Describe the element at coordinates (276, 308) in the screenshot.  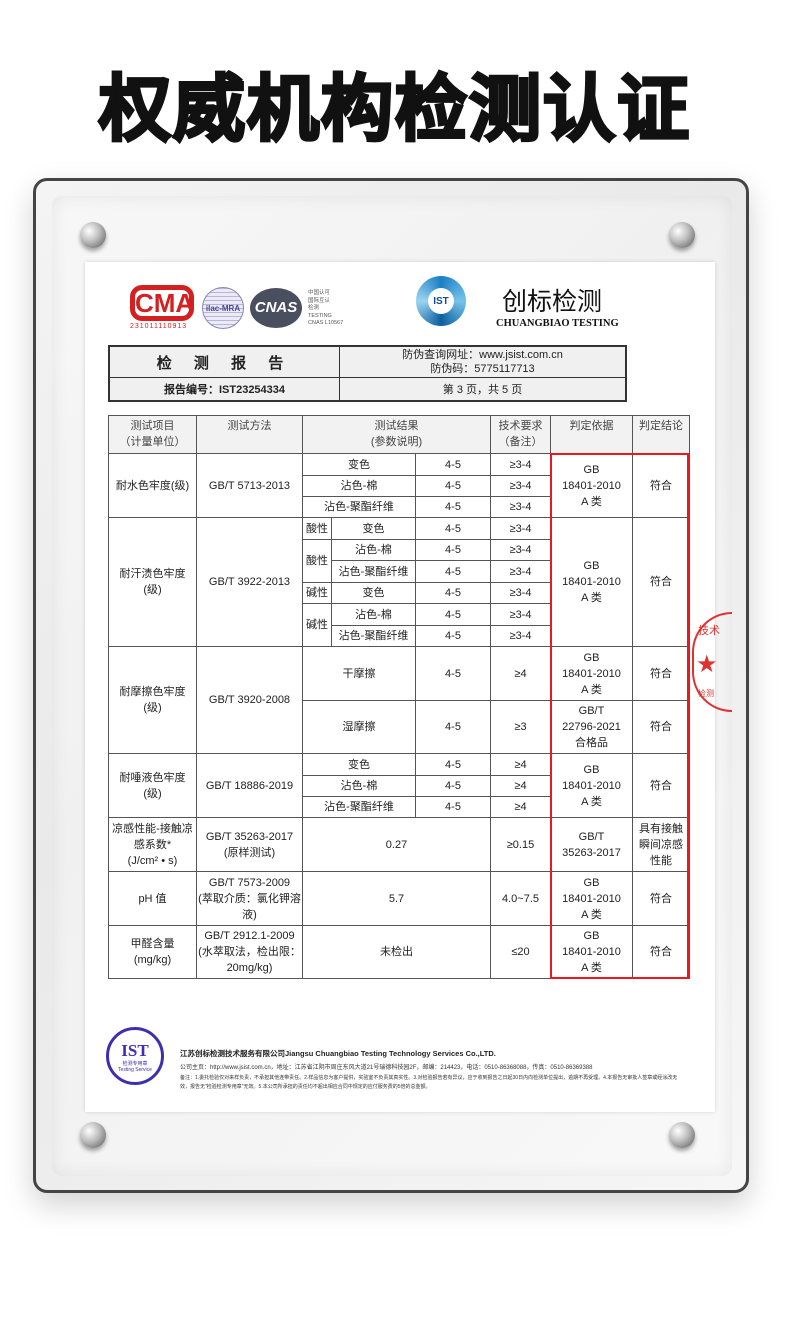
I see `cnas-logo: CNAS` at that location.